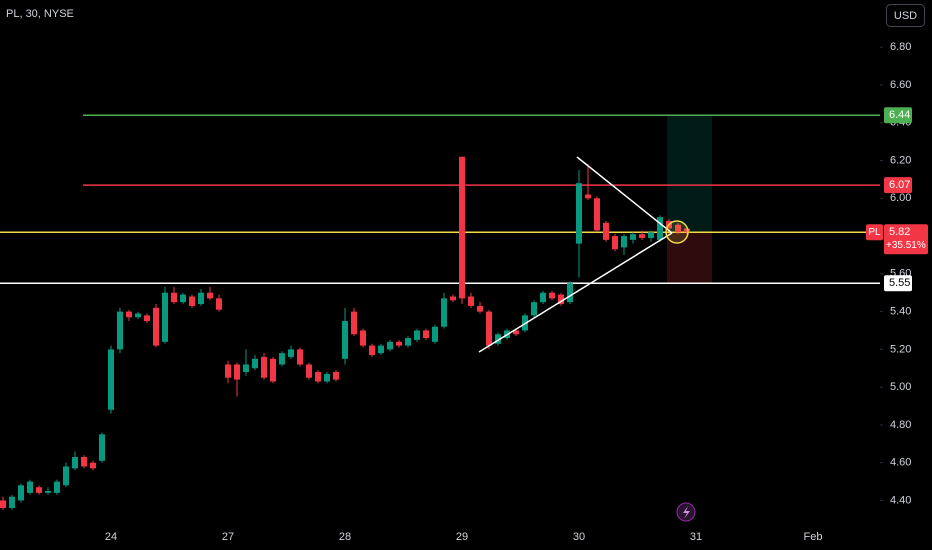 The image size is (932, 550). What do you see at coordinates (696, 537) in the screenshot?
I see `x-tick-label: 31` at bounding box center [696, 537].